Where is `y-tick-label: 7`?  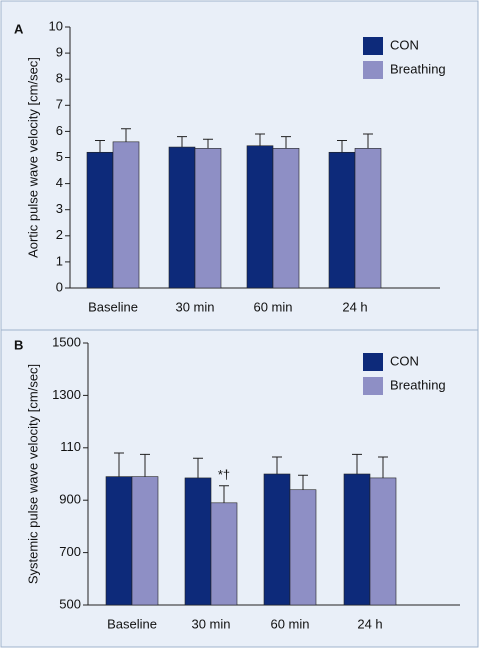
y-tick-label: 7 is located at coordinates (59, 104).